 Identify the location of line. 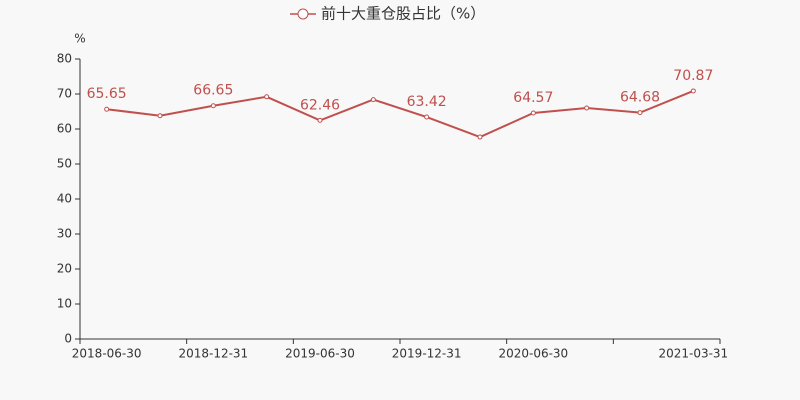
(400, 114).